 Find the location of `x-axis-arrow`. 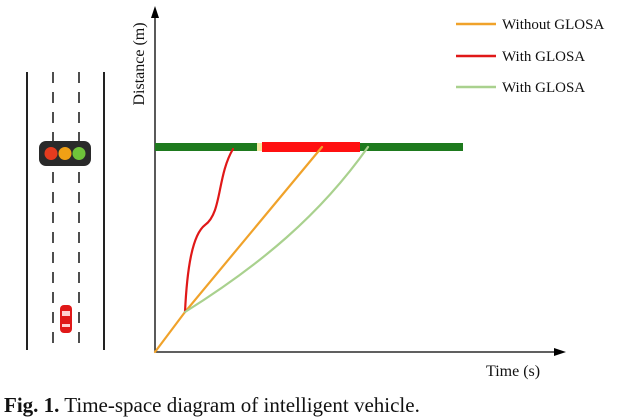

x-axis-arrow is located at coordinates (560, 352).